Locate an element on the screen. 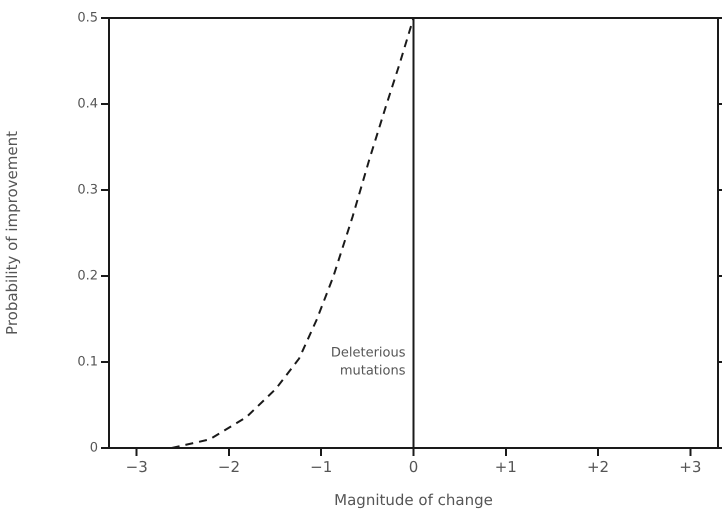 This screenshot has width=722, height=510. y-tick-label: 0.2 is located at coordinates (87, 276).